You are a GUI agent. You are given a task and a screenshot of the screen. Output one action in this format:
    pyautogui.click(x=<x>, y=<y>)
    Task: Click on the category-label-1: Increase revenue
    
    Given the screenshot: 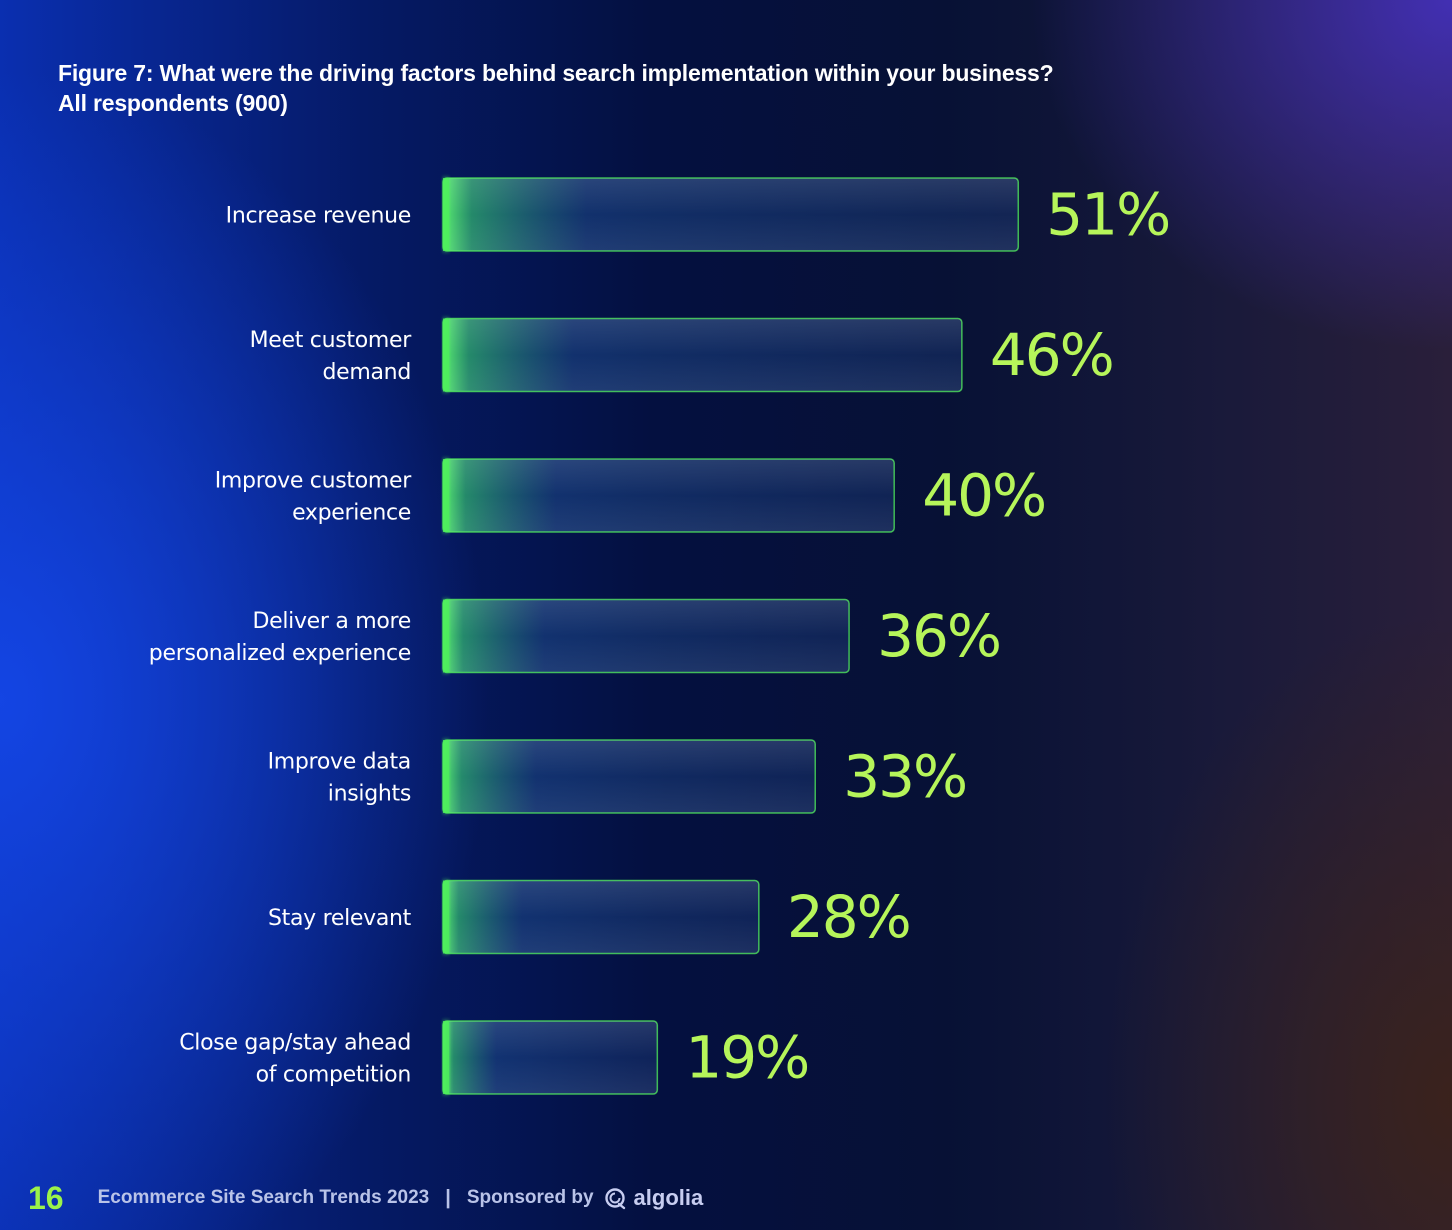 What is the action you would take?
    pyautogui.click(x=318, y=216)
    